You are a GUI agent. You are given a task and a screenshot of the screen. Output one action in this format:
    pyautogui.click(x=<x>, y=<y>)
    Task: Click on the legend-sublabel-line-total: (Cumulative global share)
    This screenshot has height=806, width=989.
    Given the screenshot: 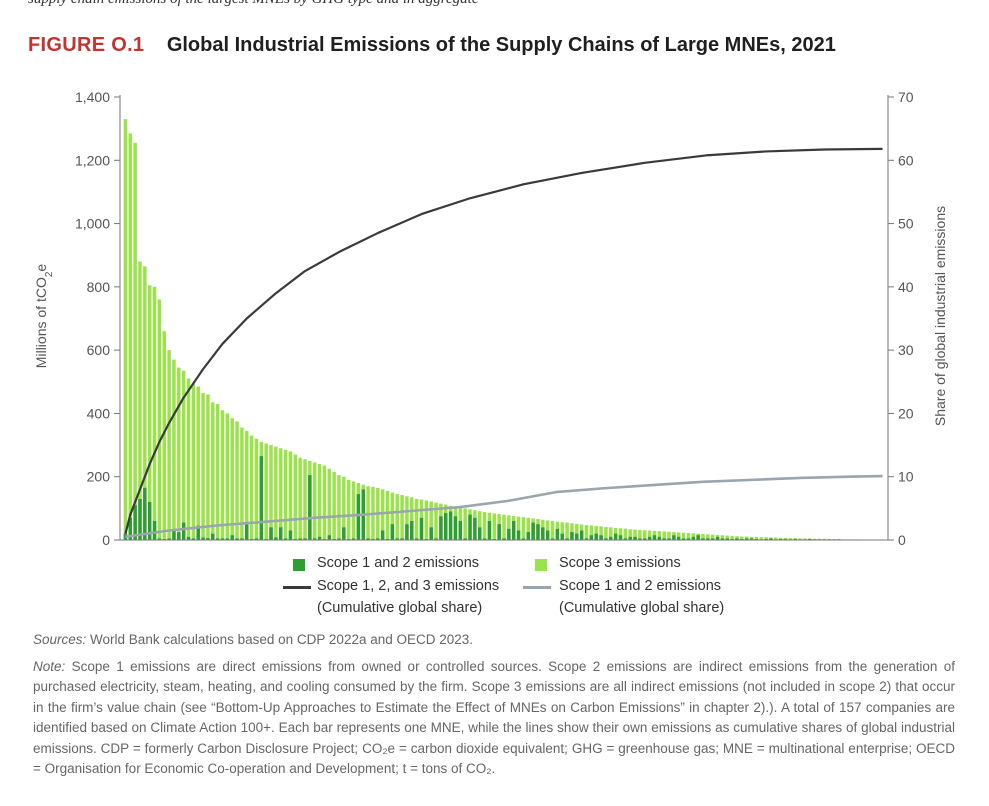 What is the action you would take?
    pyautogui.click(x=400, y=608)
    